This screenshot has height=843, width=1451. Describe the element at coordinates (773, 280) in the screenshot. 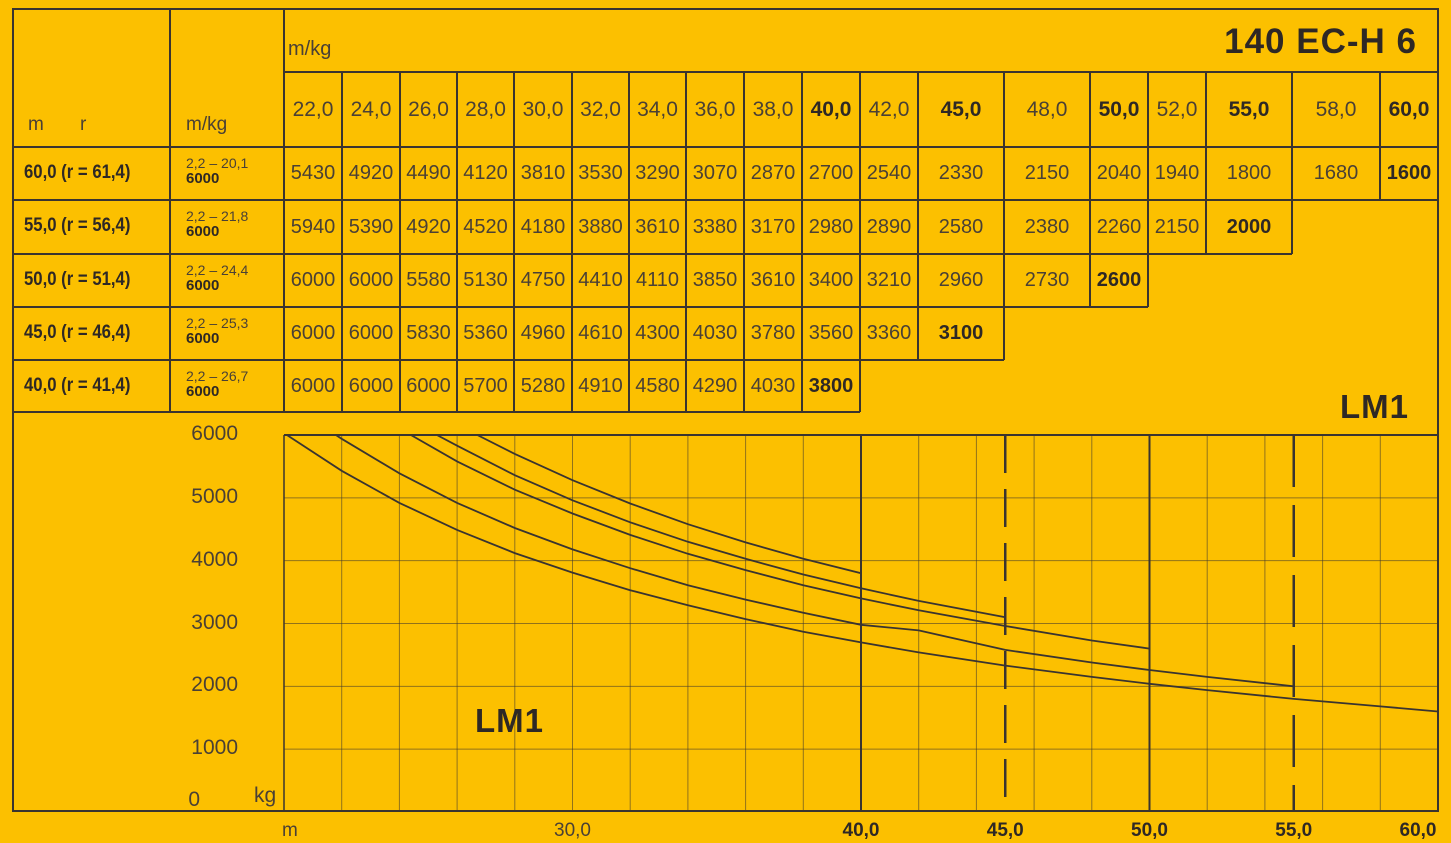

I see `table-cell: 3610` at that location.